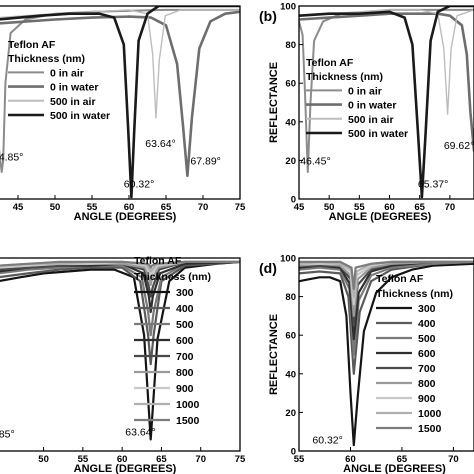 The image size is (474, 474). I want to click on legend-entry: 0 in water, so click(372, 106).